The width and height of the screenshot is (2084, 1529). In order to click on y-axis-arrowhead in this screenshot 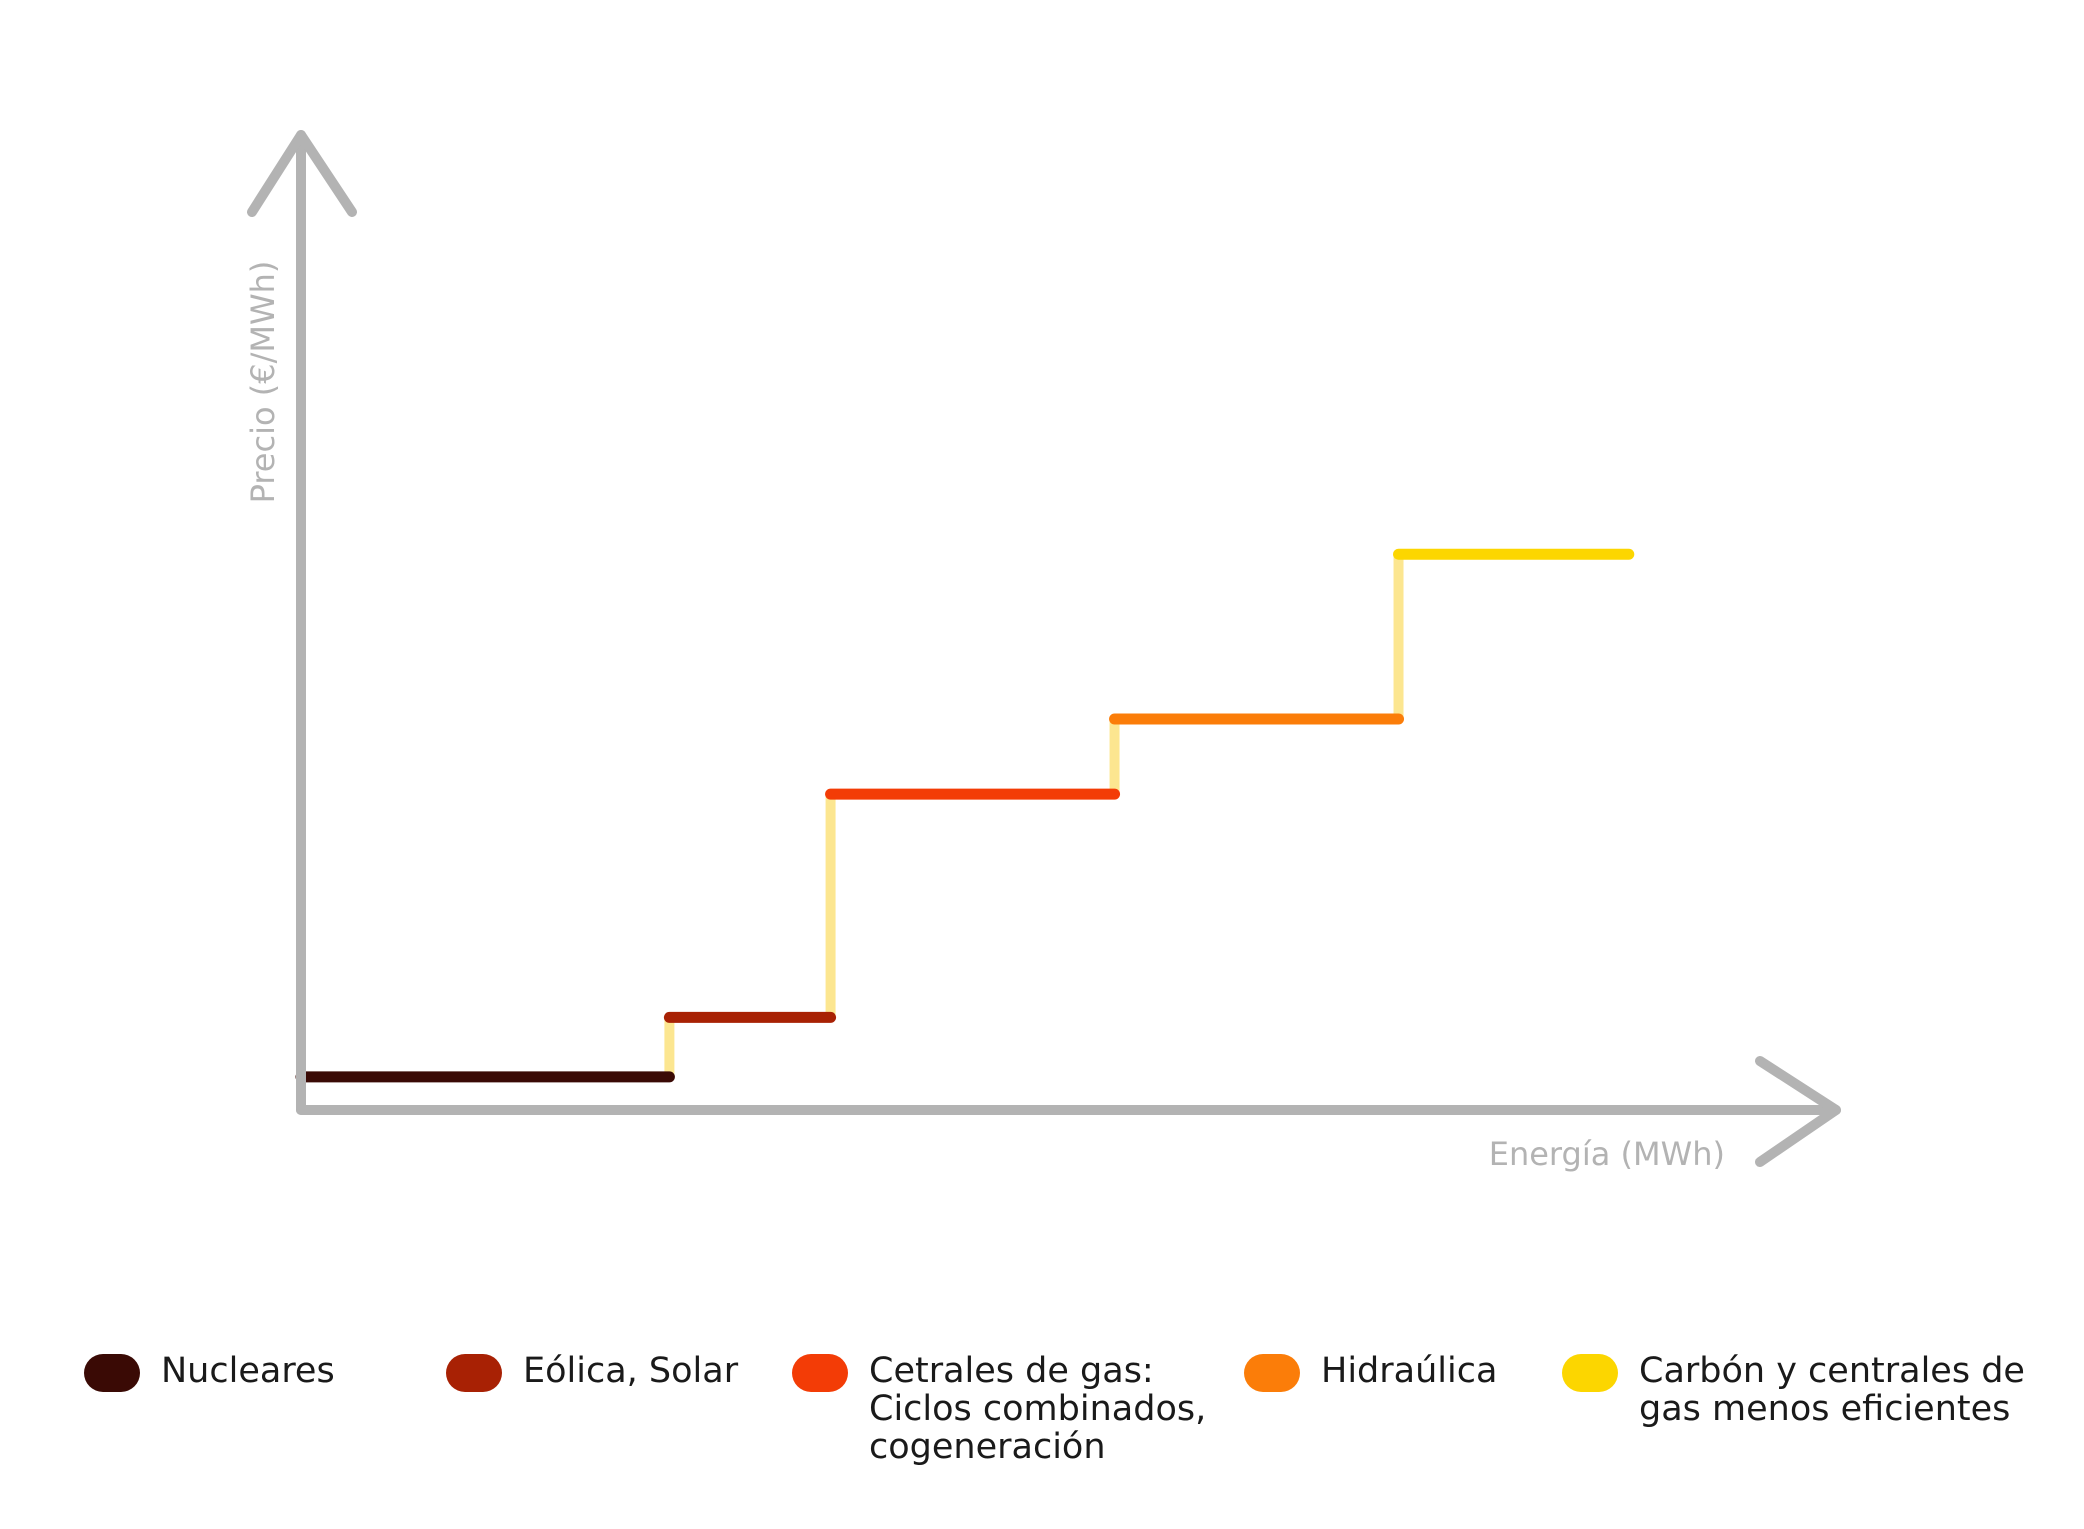, I will do `click(302, 173)`.